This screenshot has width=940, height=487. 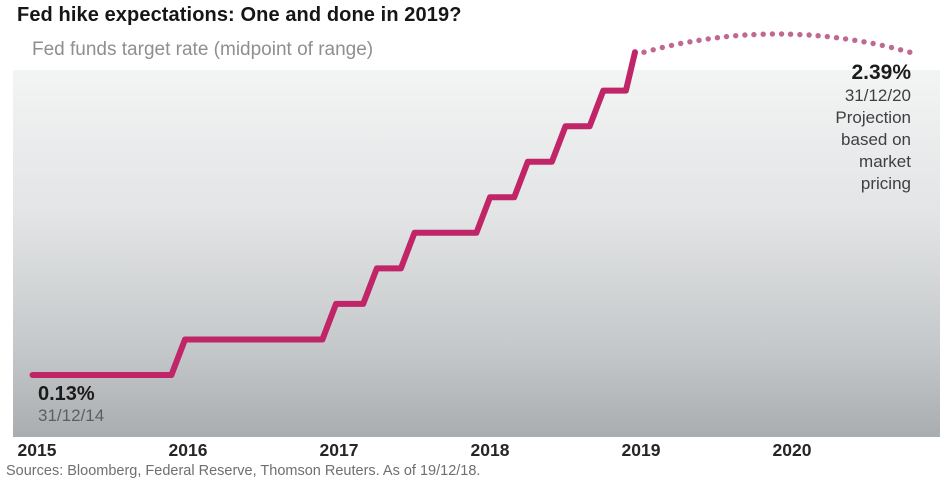 What do you see at coordinates (71, 415) in the screenshot?
I see `start-date-label: 31/12/14` at bounding box center [71, 415].